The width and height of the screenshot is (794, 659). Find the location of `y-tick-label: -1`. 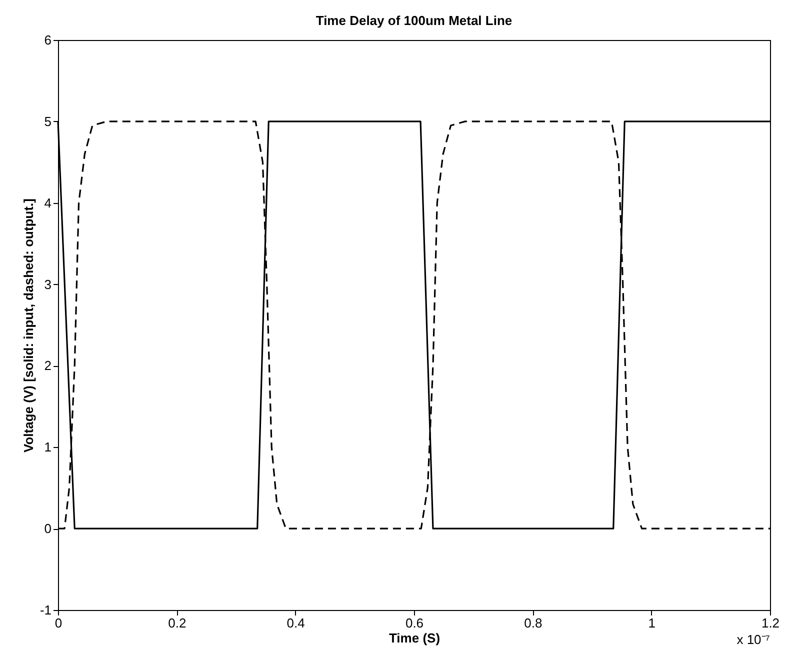

y-tick-label: -1 is located at coordinates (46, 610).